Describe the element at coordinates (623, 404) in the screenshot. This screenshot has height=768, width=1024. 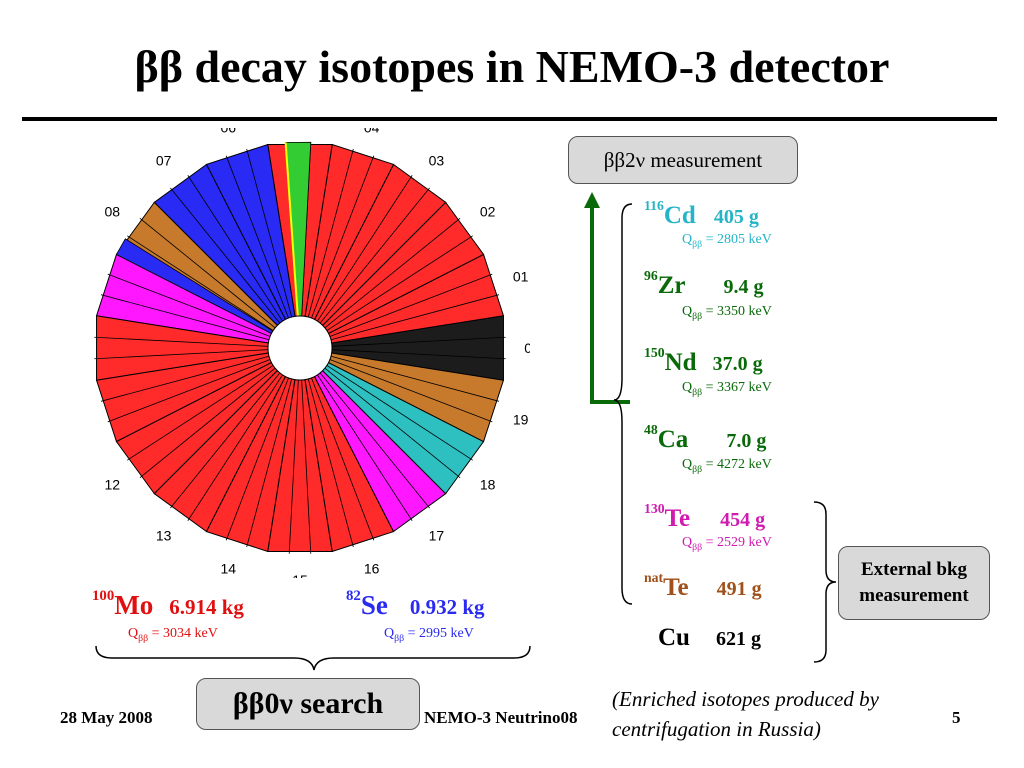
I see `left-curly-brace` at that location.